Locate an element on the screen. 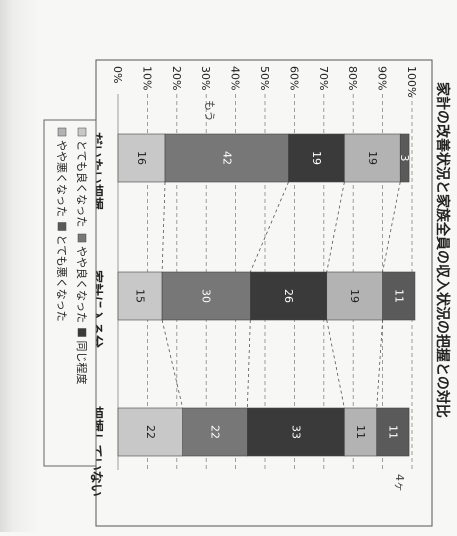 Image resolution: width=457 pixels, height=536 pixels. data-label: 16 is located at coordinates (141, 158).